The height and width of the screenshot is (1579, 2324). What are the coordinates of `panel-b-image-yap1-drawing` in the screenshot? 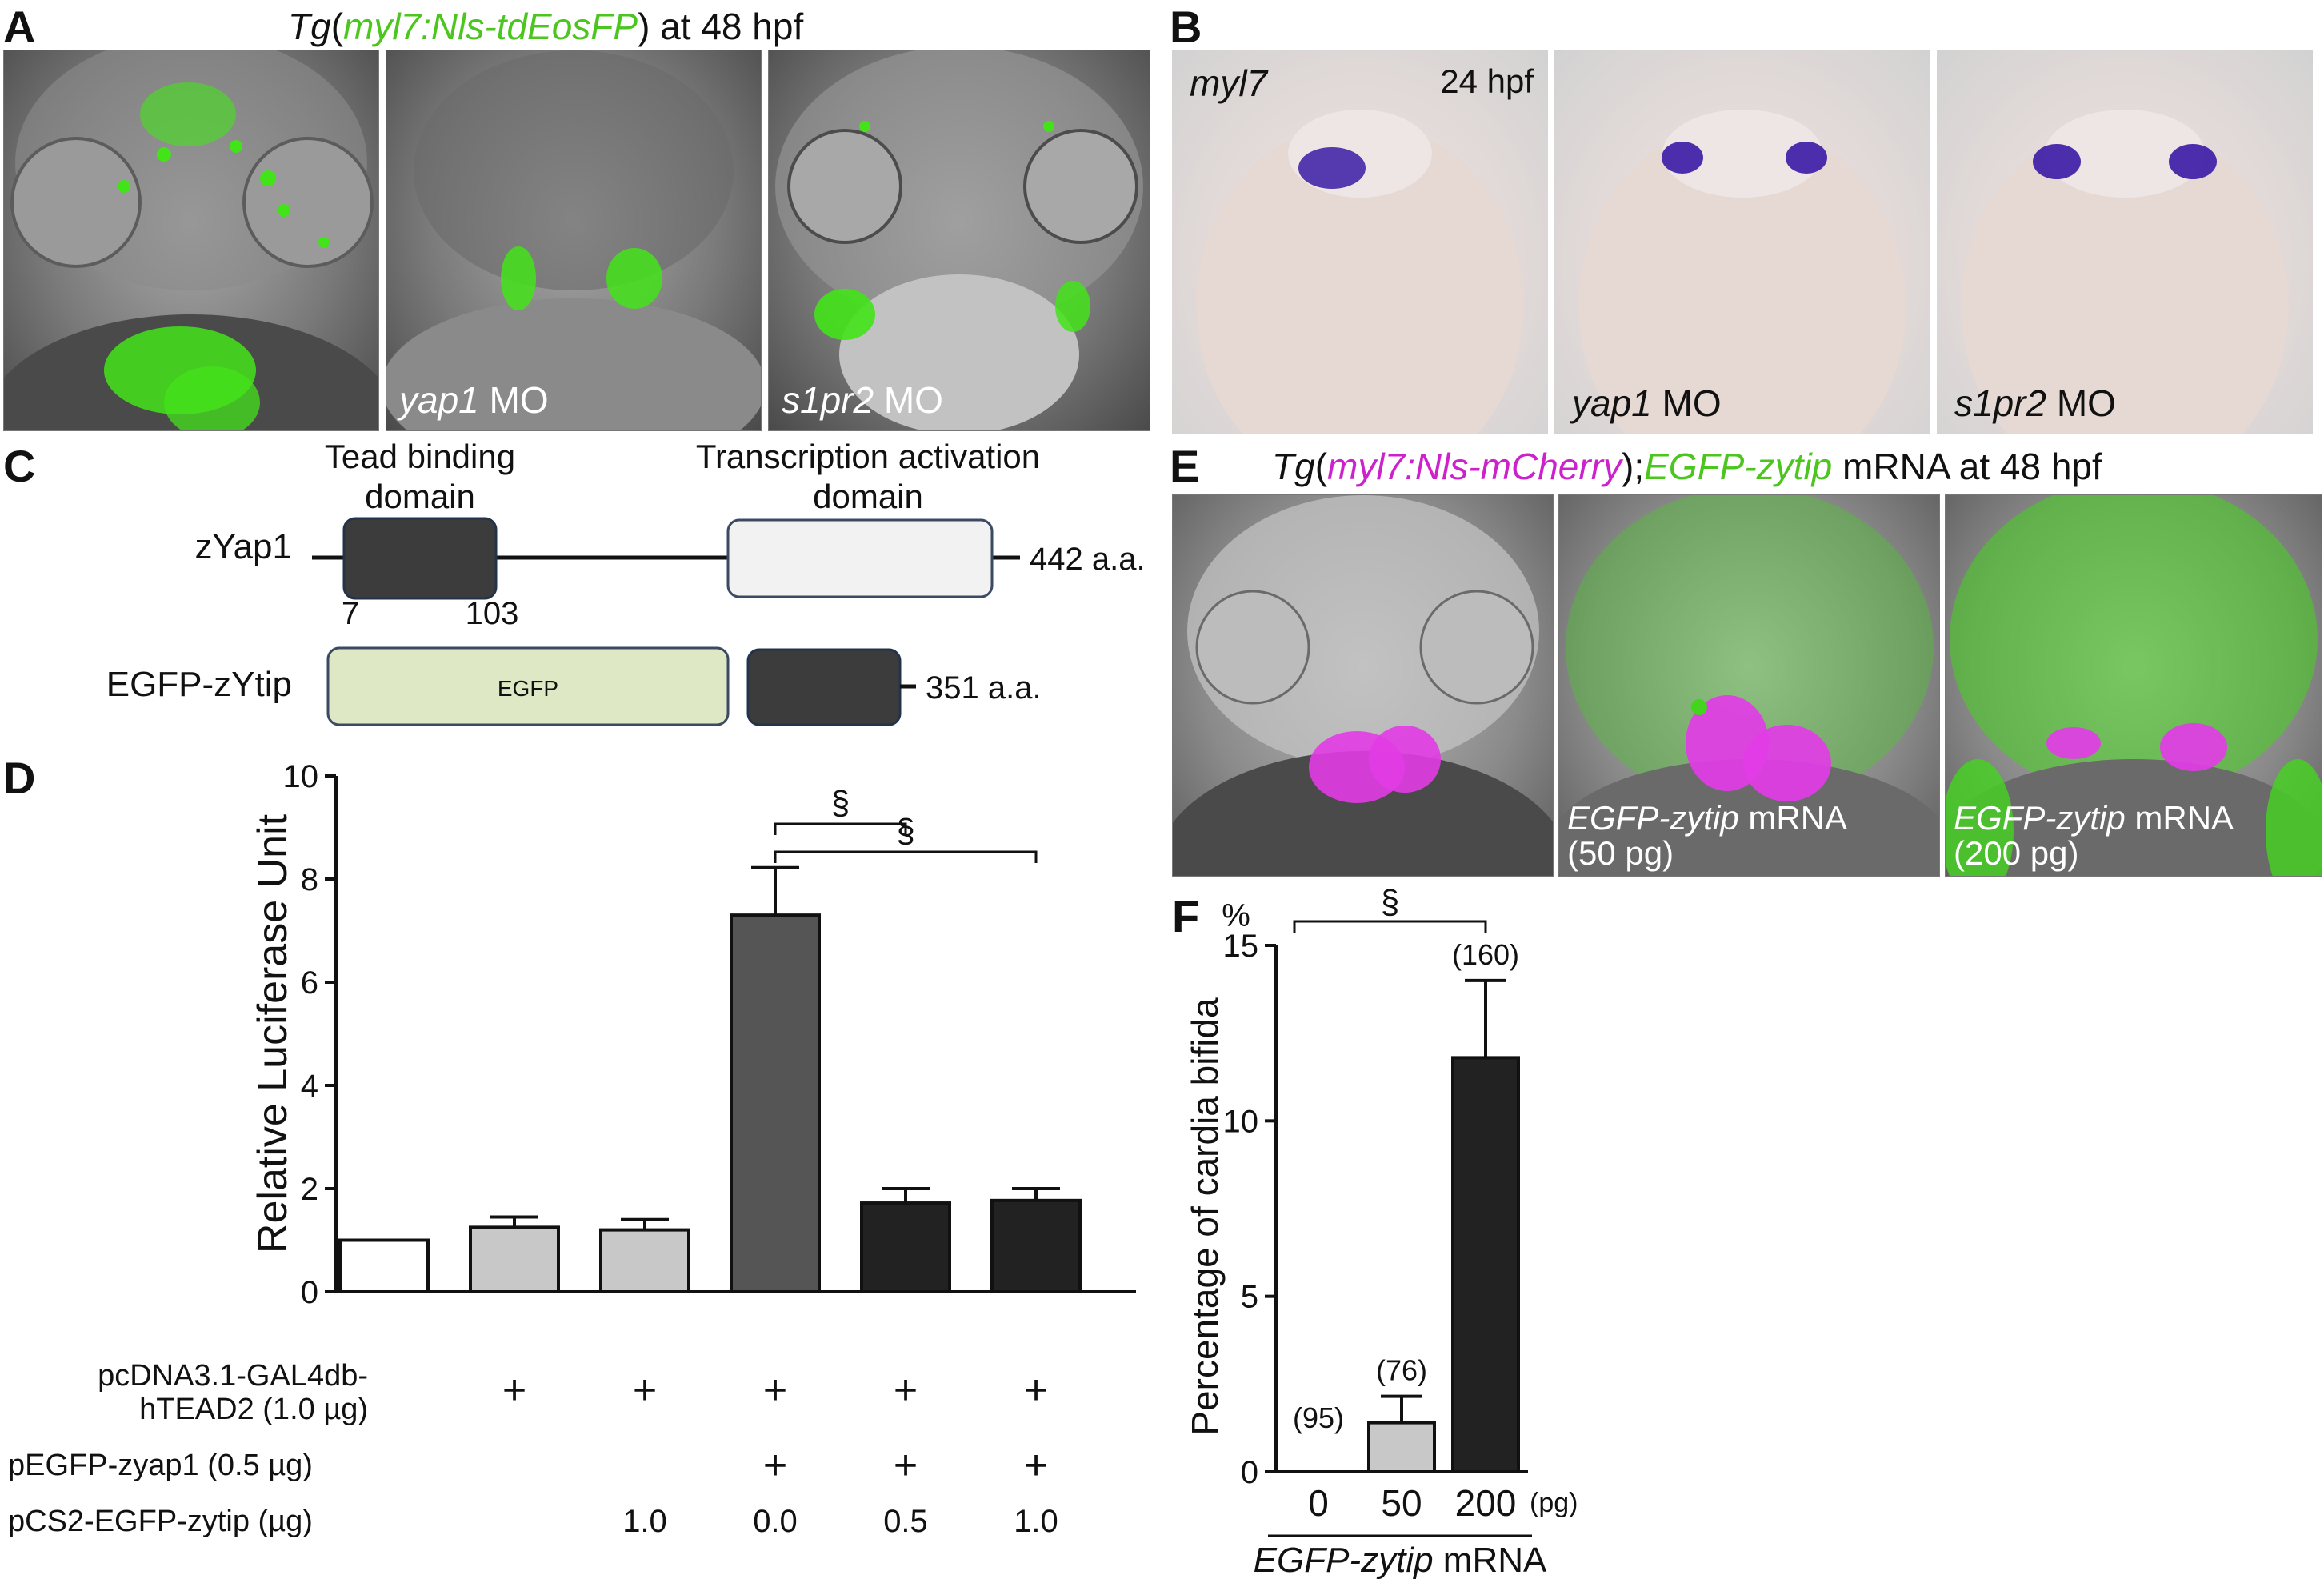 It's located at (1742, 272).